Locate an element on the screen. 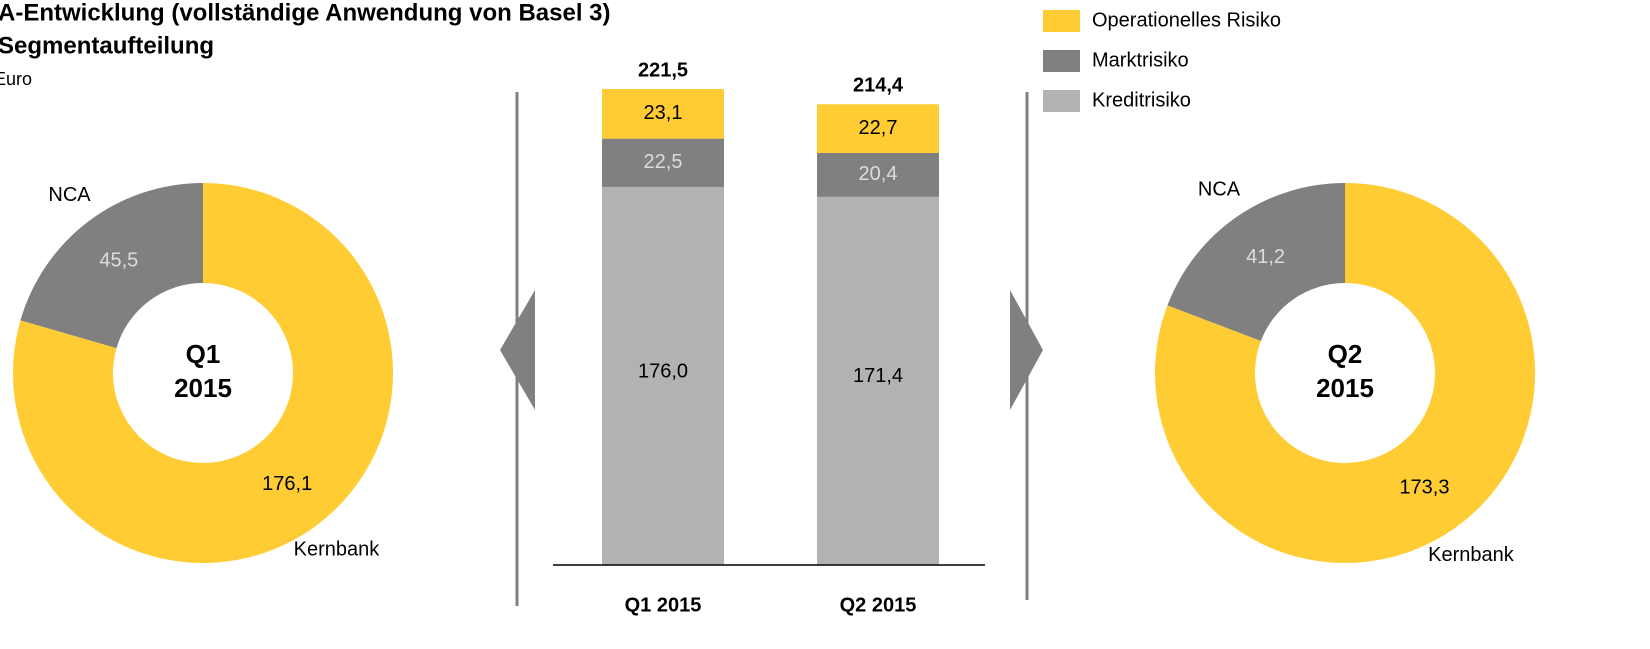 Image resolution: width=1650 pixels, height=649 pixels. legend-label: Operationelles Risiko is located at coordinates (1186, 20).